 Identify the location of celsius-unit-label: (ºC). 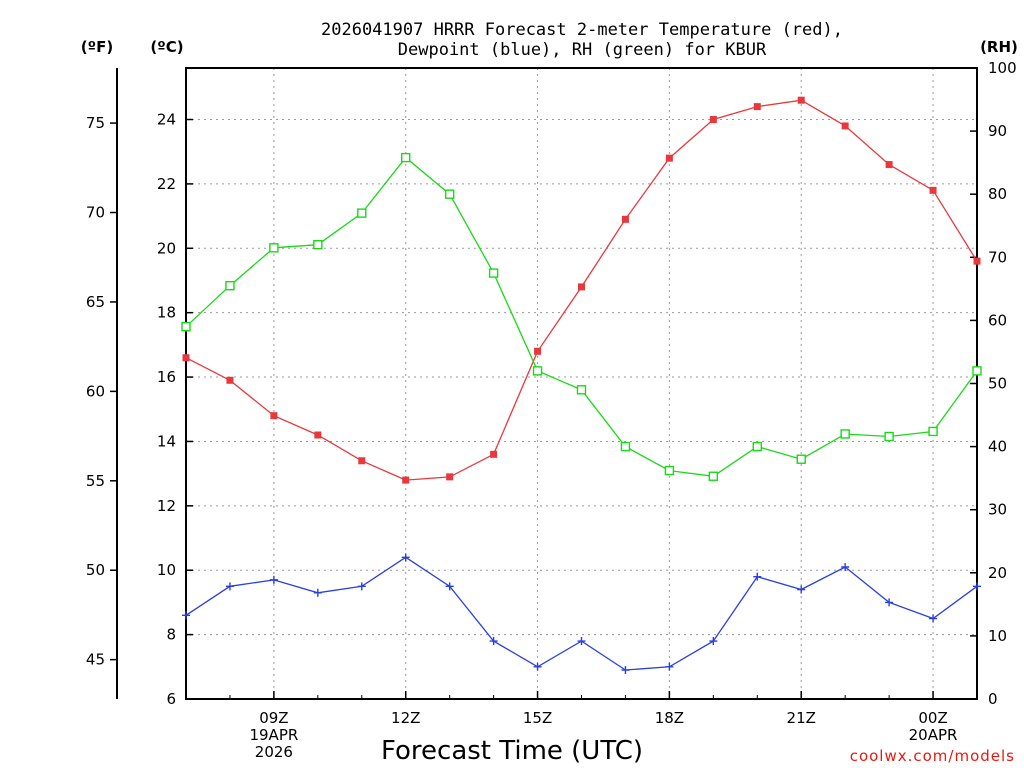
(166, 47).